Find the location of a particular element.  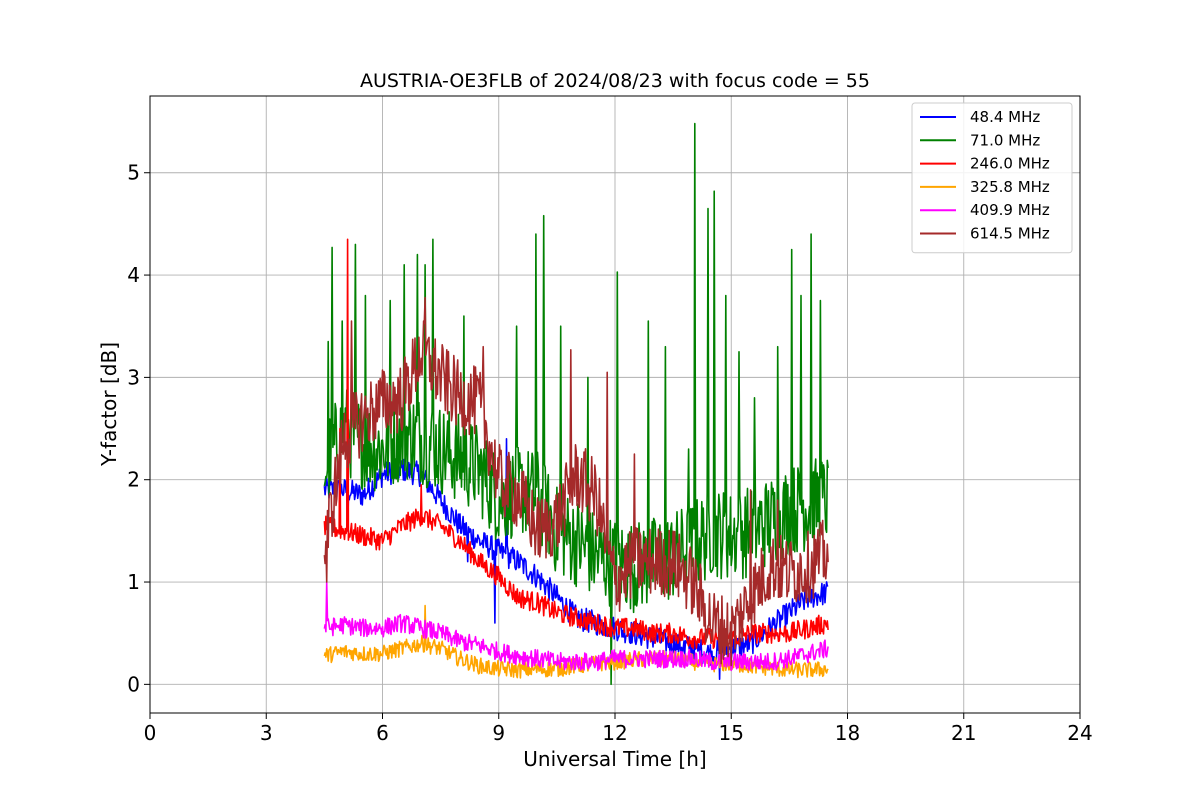

y-tick-label: 4 is located at coordinates (133, 275).